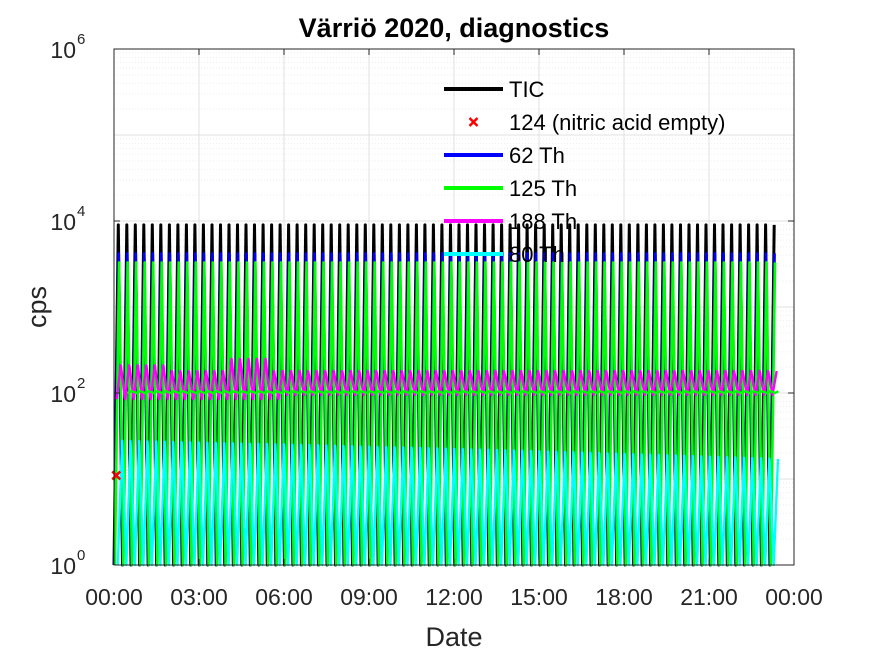 This screenshot has width=875, height=656. What do you see at coordinates (539, 597) in the screenshot?
I see `x-tick-label: 15:00` at bounding box center [539, 597].